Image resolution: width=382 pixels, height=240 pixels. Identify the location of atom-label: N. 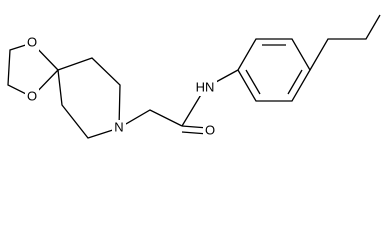
(118, 126).